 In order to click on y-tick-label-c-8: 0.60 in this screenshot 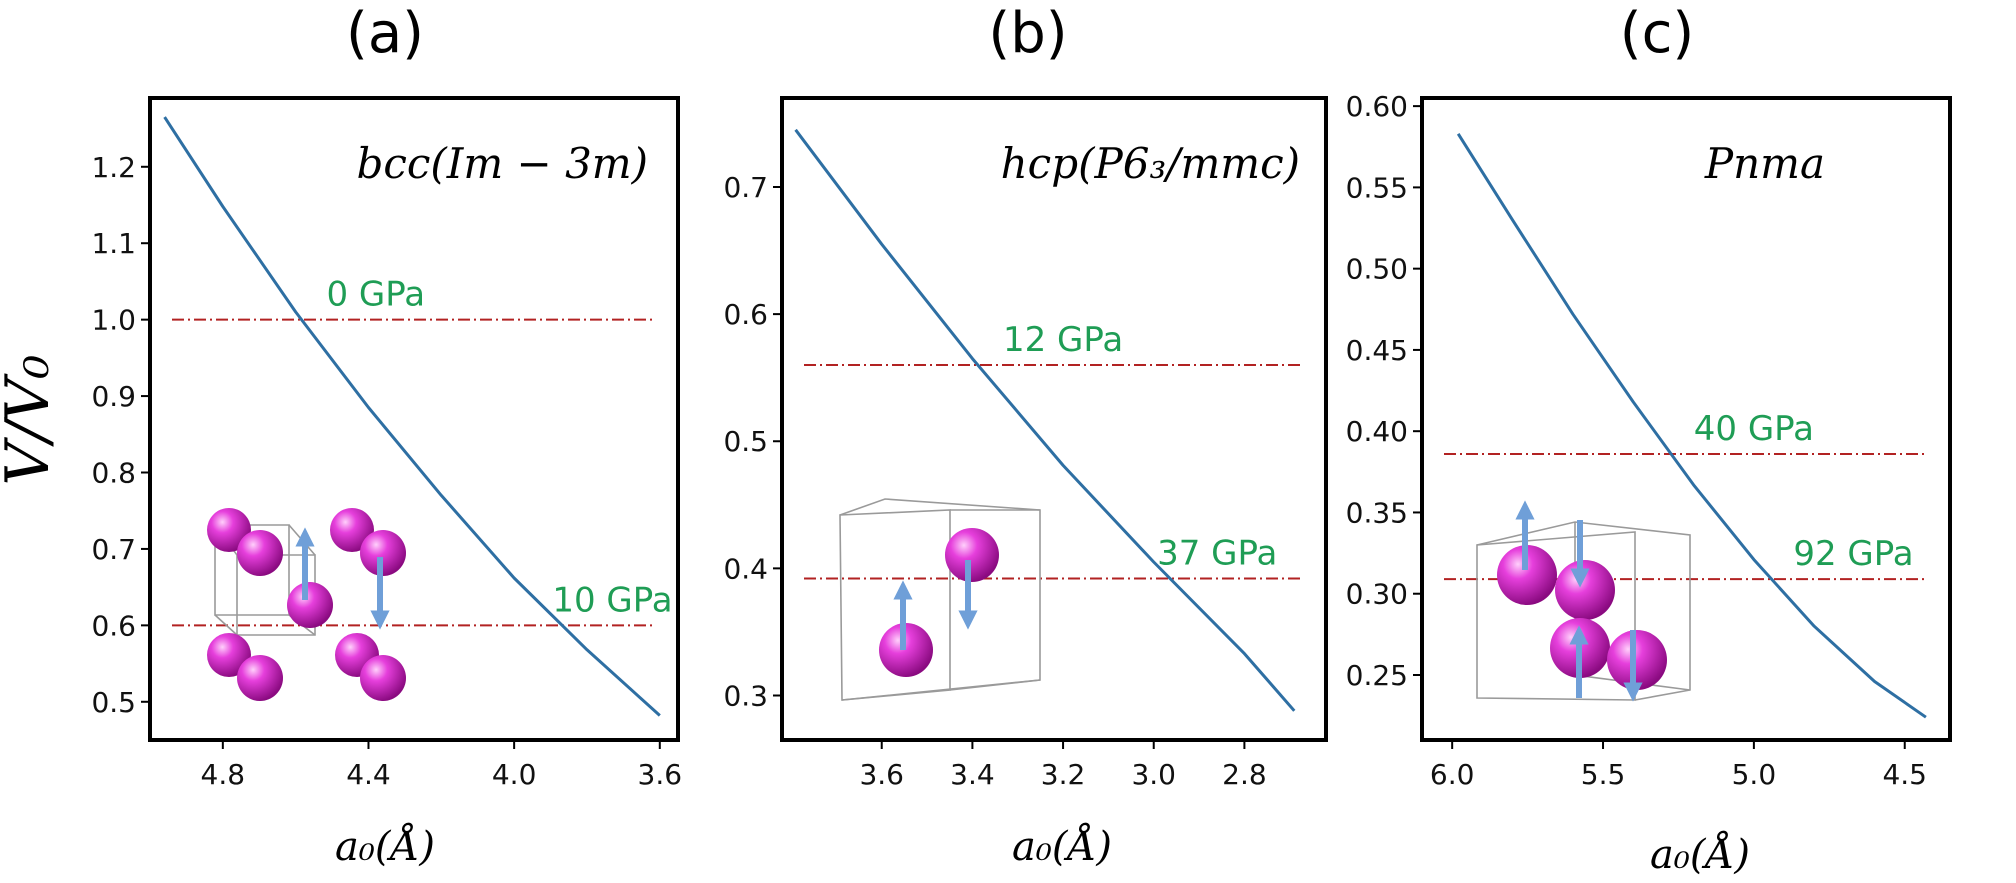, I will do `click(1377, 106)`.